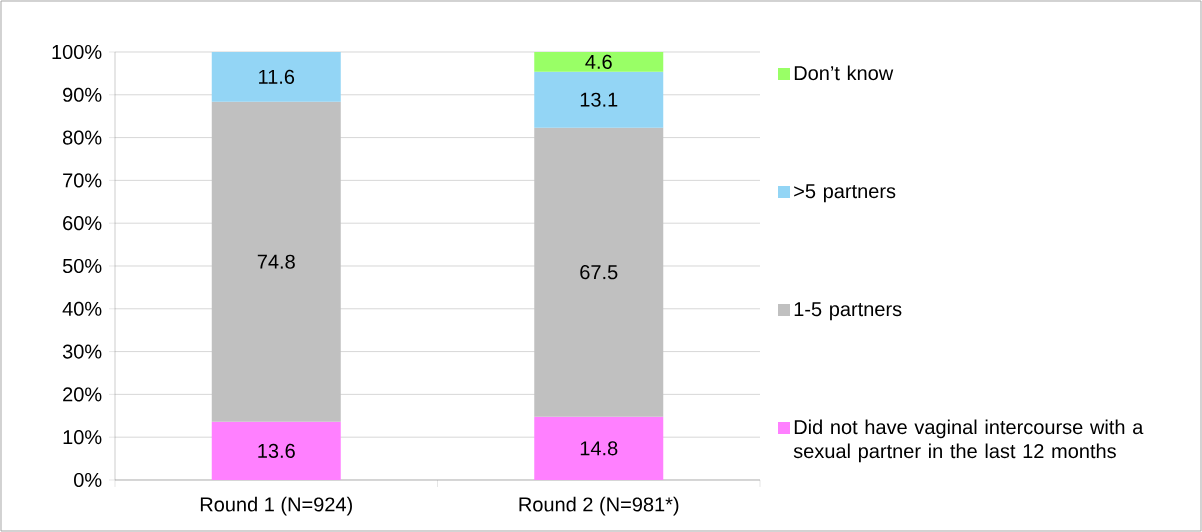  I want to click on y-tick-label: 80%, so click(82, 137).